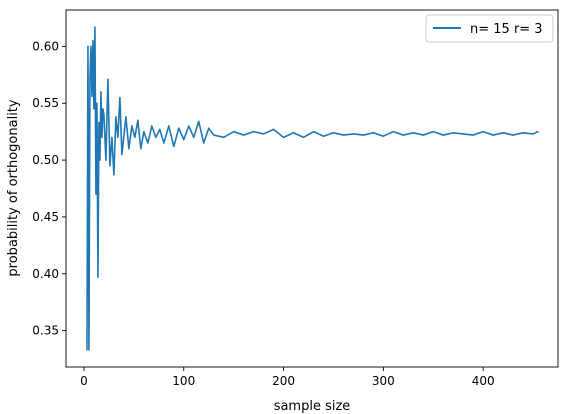 Image resolution: width=564 pixels, height=414 pixels. Describe the element at coordinates (283, 381) in the screenshot. I see `x-tick-label: 200` at that location.